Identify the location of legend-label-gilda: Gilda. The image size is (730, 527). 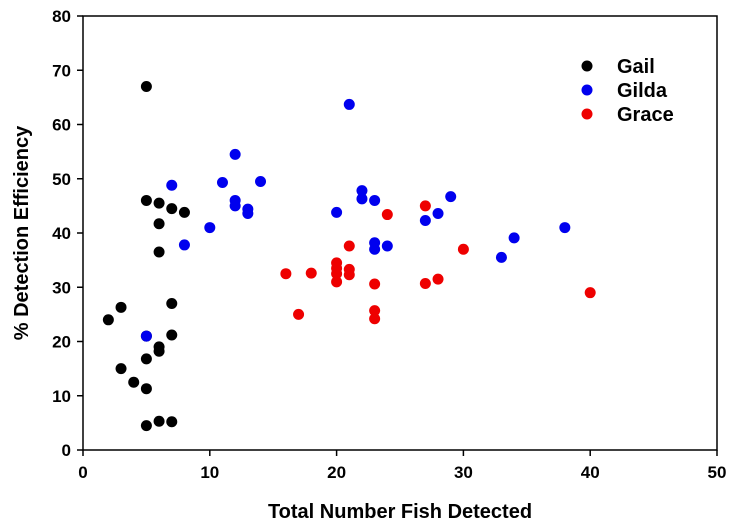
(642, 91).